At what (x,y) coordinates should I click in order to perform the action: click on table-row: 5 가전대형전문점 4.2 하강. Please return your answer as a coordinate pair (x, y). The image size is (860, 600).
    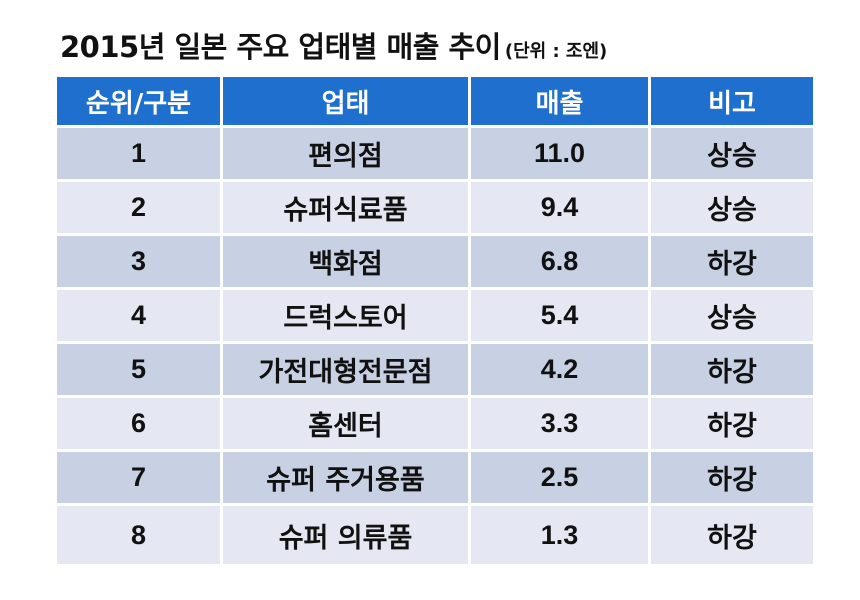
    Looking at the image, I should click on (435, 371).